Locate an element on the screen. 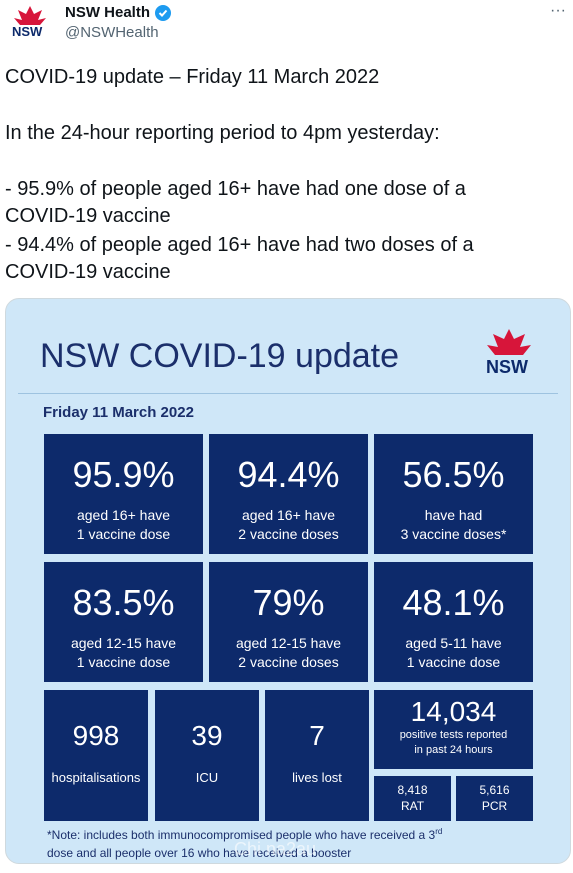 The image size is (573, 873). tile-label-line: 3 vaccine doses* is located at coordinates (453, 534).